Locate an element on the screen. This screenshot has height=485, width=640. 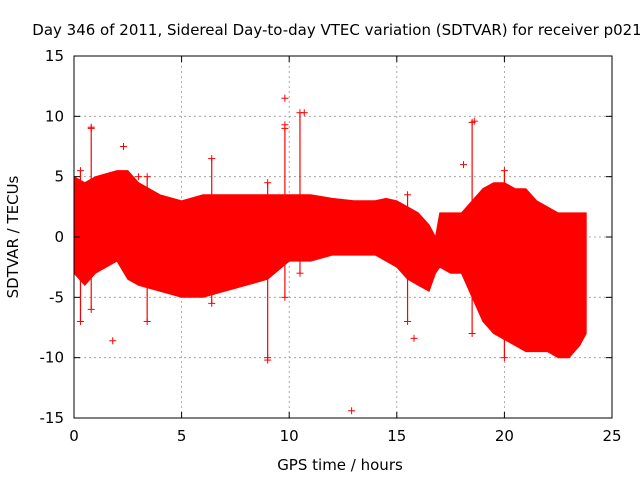
y-tick-label: -5 is located at coordinates (56, 297).